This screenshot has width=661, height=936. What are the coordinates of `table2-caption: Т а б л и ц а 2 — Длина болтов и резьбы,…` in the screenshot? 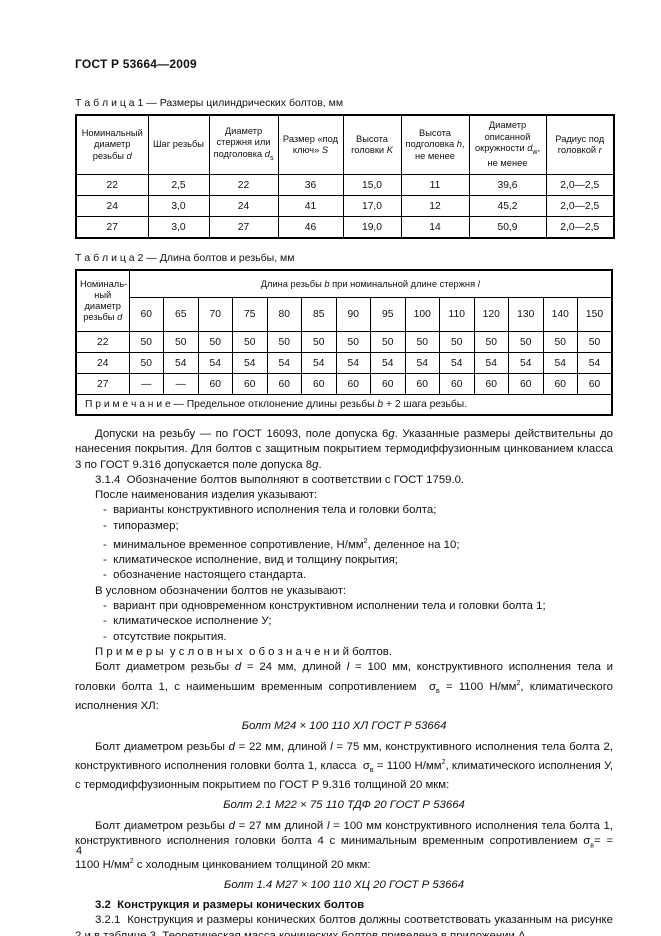 It's located at (185, 258).